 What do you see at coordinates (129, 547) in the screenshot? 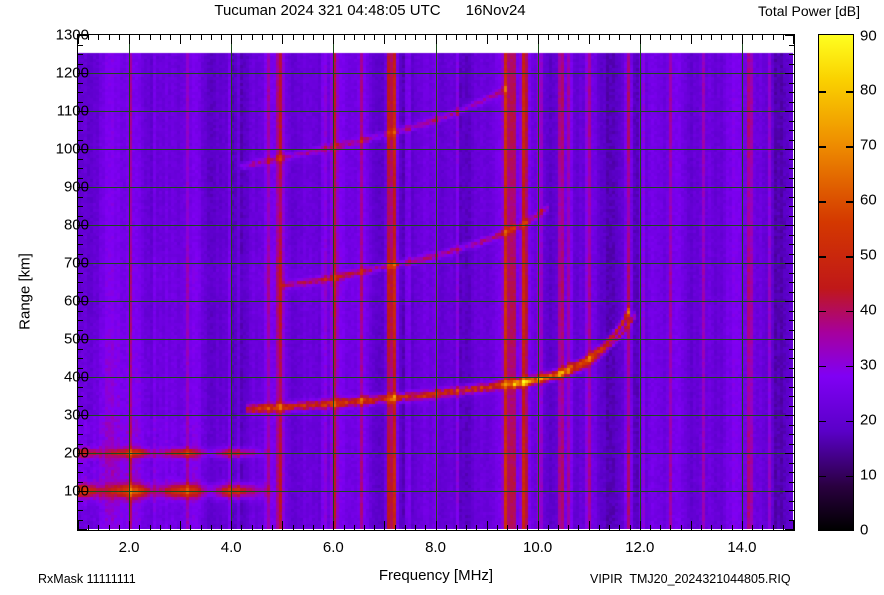
I see `x-tick-label: 2.0` at bounding box center [129, 547].